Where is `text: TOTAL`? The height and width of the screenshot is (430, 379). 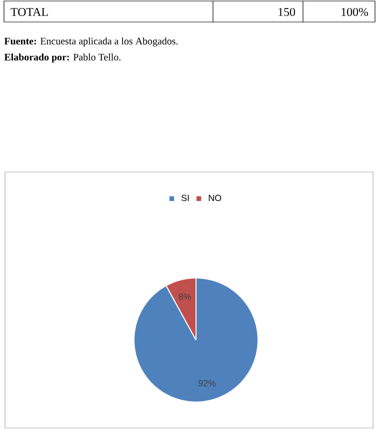 text: TOTAL is located at coordinates (29, 12).